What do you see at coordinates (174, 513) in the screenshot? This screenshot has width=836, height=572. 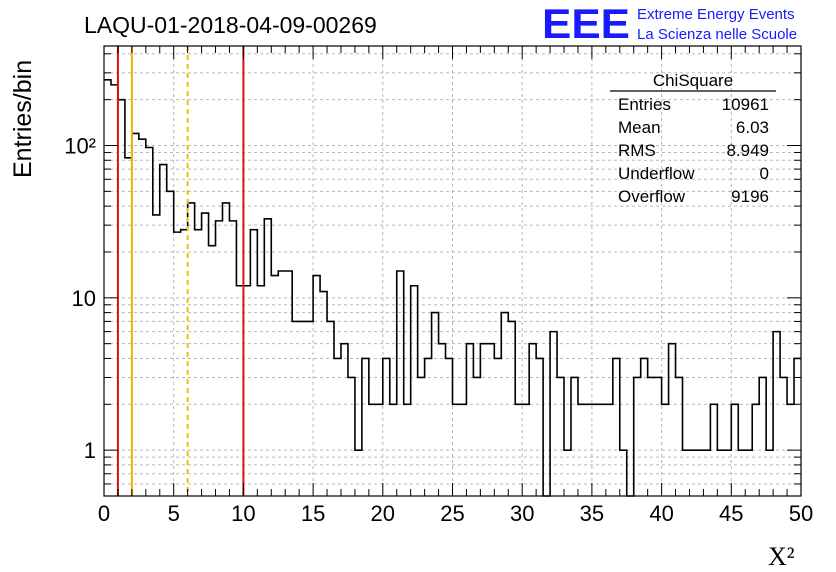 I see `x-tick-label: 5` at bounding box center [174, 513].